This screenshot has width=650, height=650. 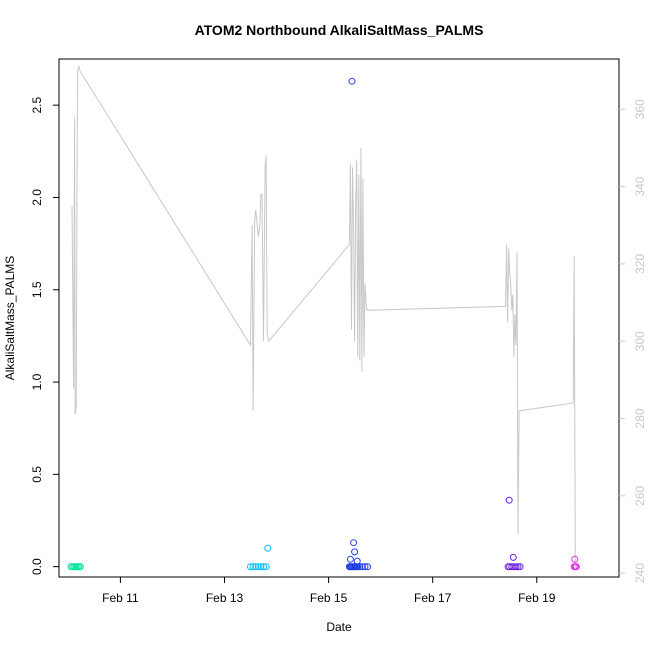 What do you see at coordinates (339, 627) in the screenshot?
I see `x-axis-title: Date` at bounding box center [339, 627].